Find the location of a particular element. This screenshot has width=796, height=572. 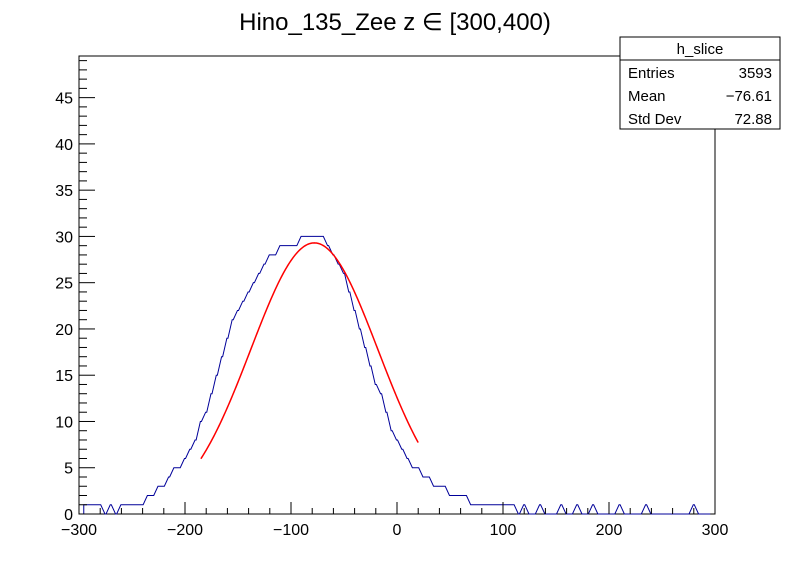

x-axis: −300 −200 −100 0 100 200 300 is located at coordinates (394, 520).